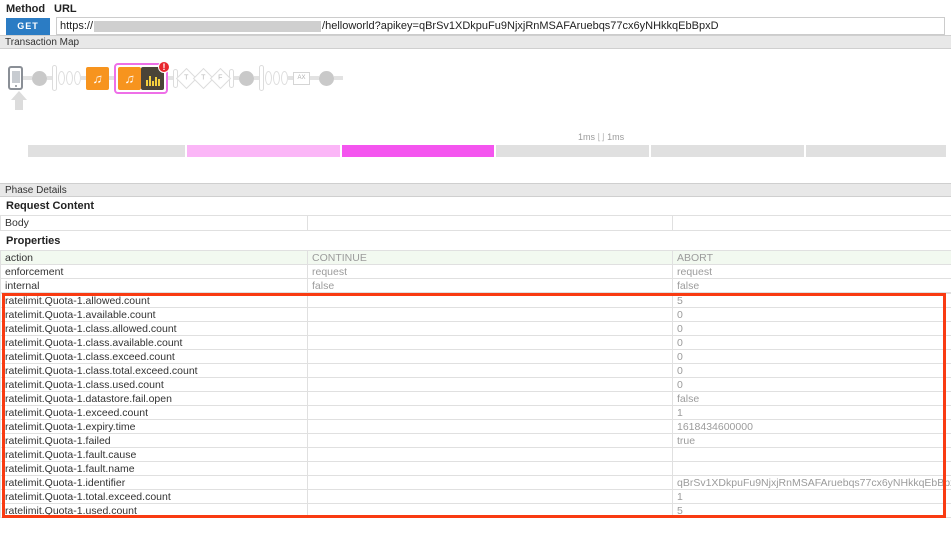  I want to click on selected-policy-group: ♫ !, so click(142, 77).